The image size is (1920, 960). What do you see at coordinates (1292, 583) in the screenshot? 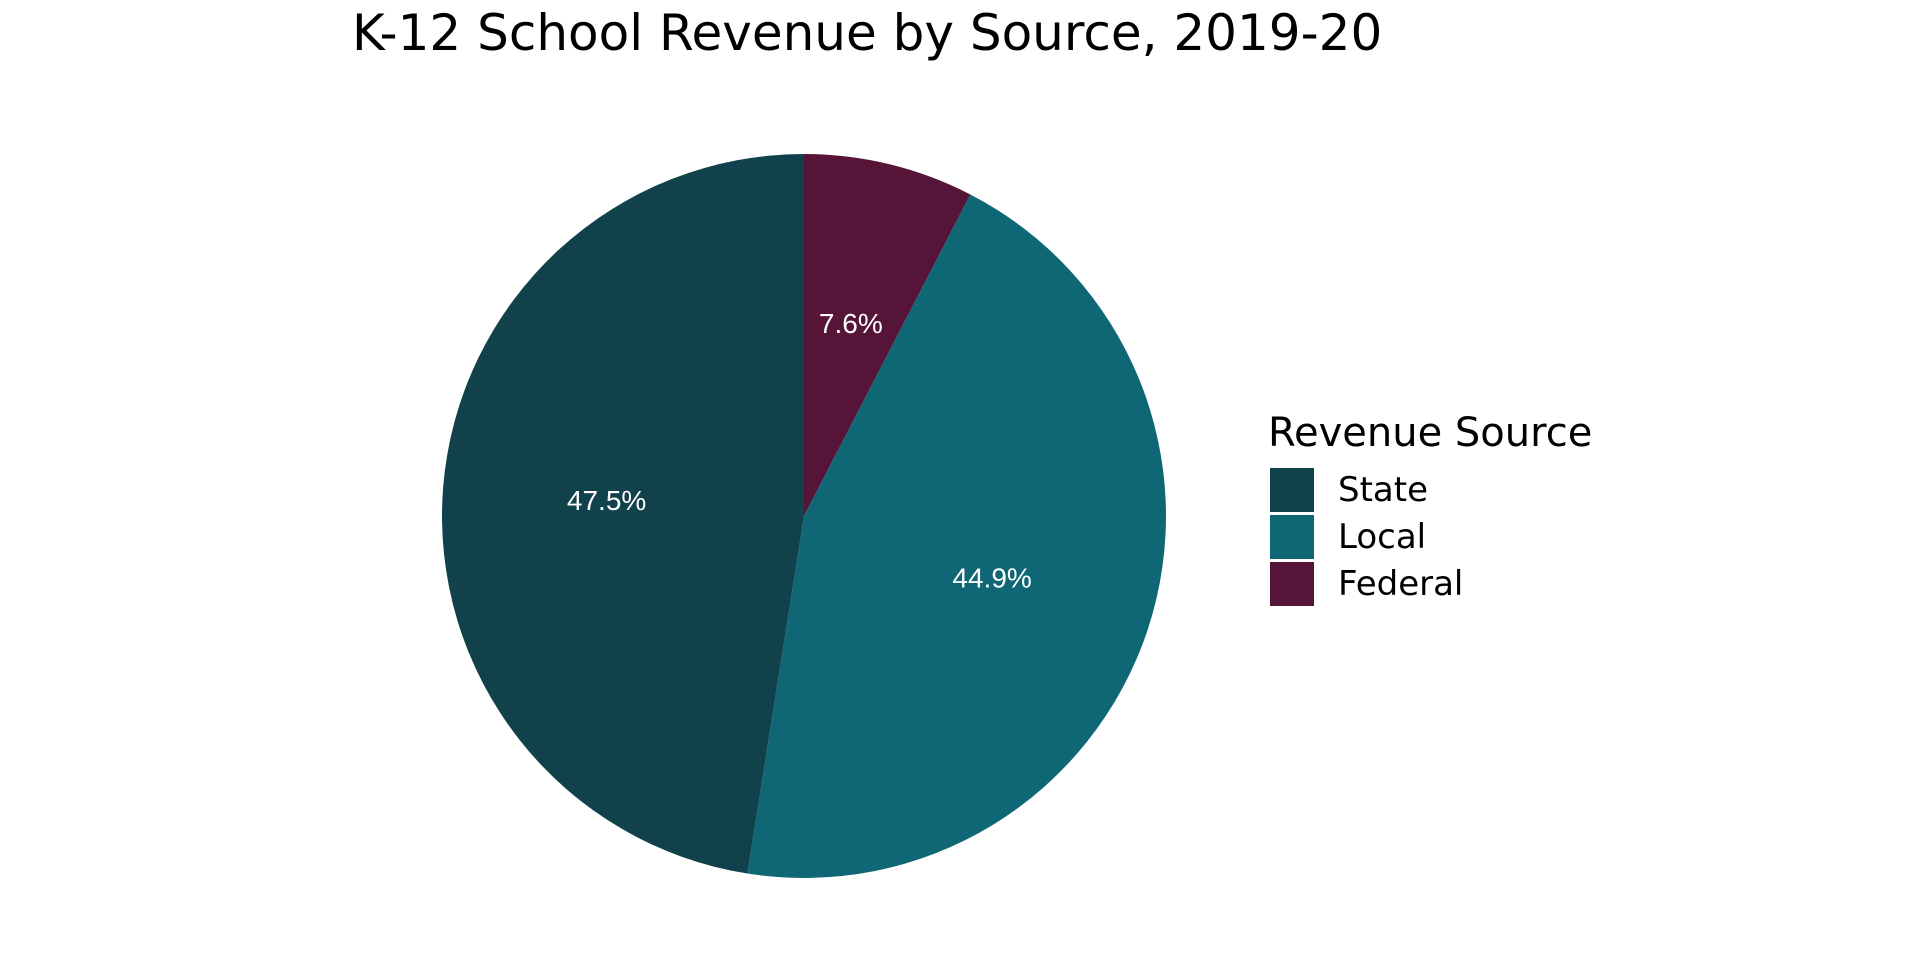
I see `legend-swatch-federal` at bounding box center [1292, 583].